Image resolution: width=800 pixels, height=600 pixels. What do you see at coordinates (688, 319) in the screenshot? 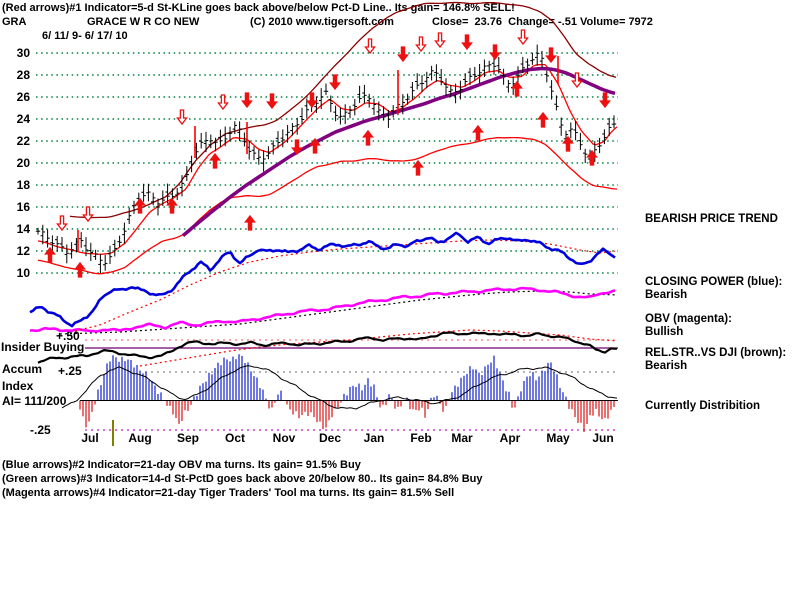
I see `obv-label: OBV (magenta):` at bounding box center [688, 319].